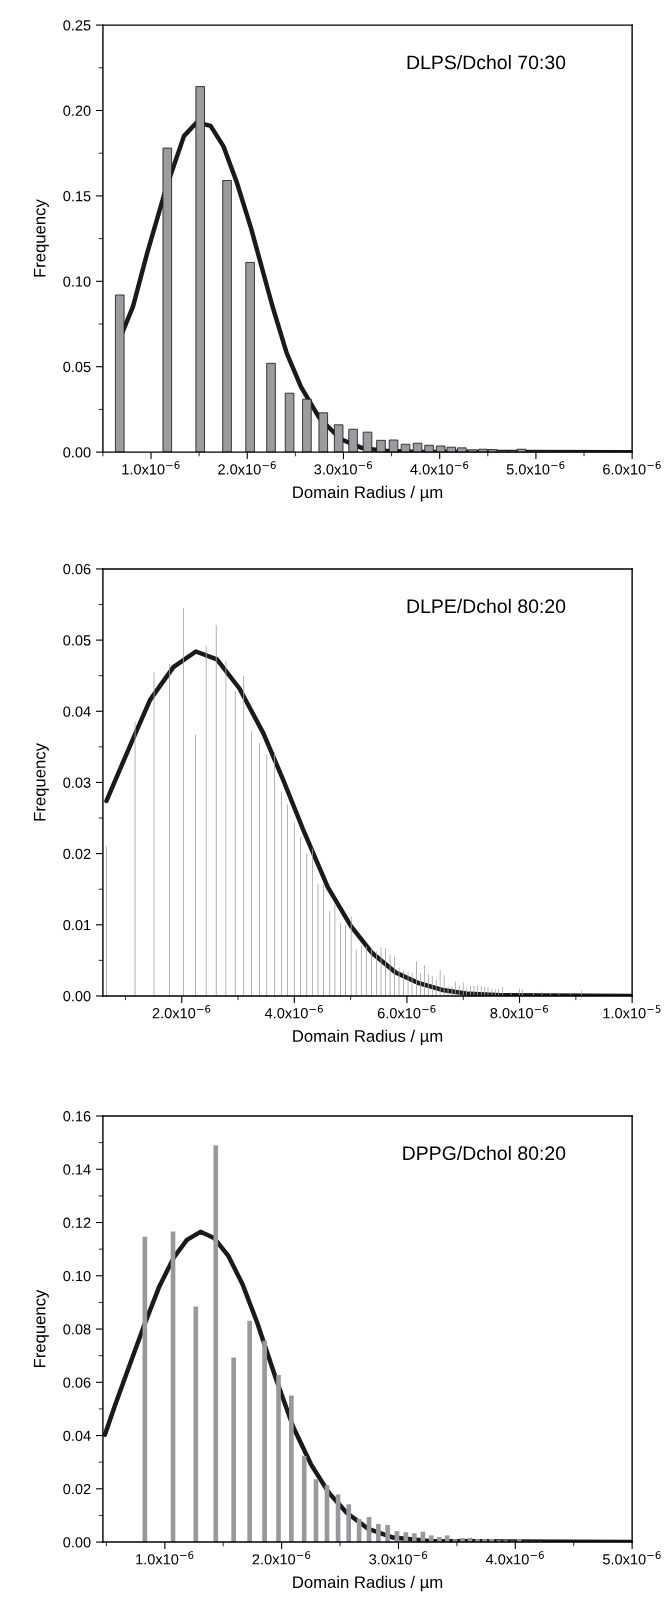 The height and width of the screenshot is (1609, 664). What do you see at coordinates (77, 782) in the screenshot?
I see `y-tick-label: 0.03` at bounding box center [77, 782].